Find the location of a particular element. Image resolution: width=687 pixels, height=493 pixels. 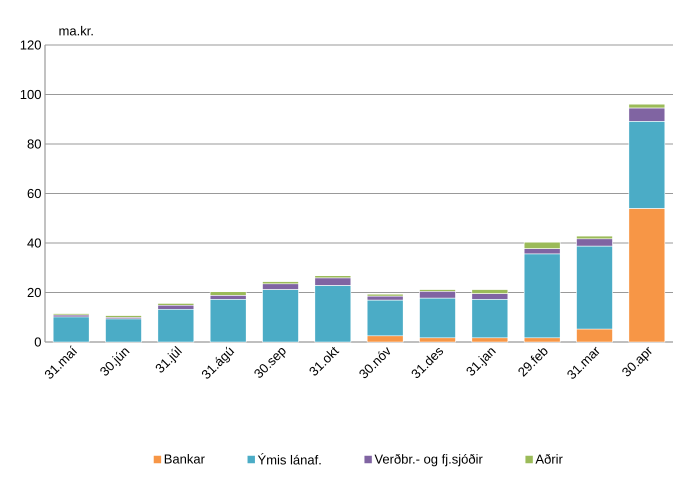

y-tick-label: 40 is located at coordinates (34, 243).